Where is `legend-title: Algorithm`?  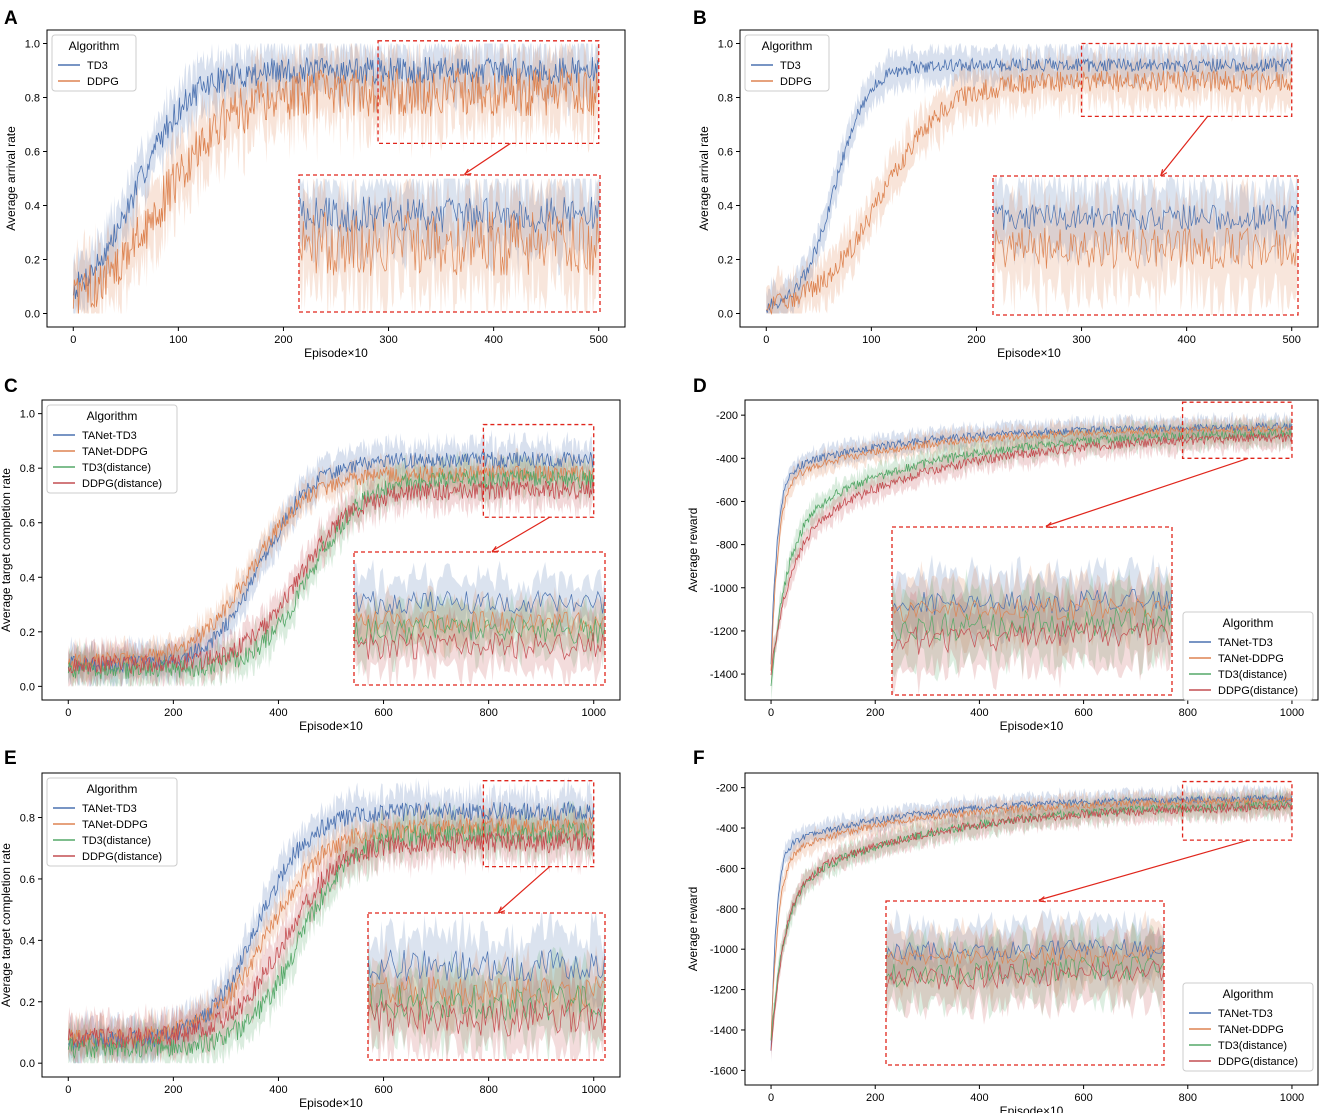
legend-title: Algorithm is located at coordinates (112, 789).